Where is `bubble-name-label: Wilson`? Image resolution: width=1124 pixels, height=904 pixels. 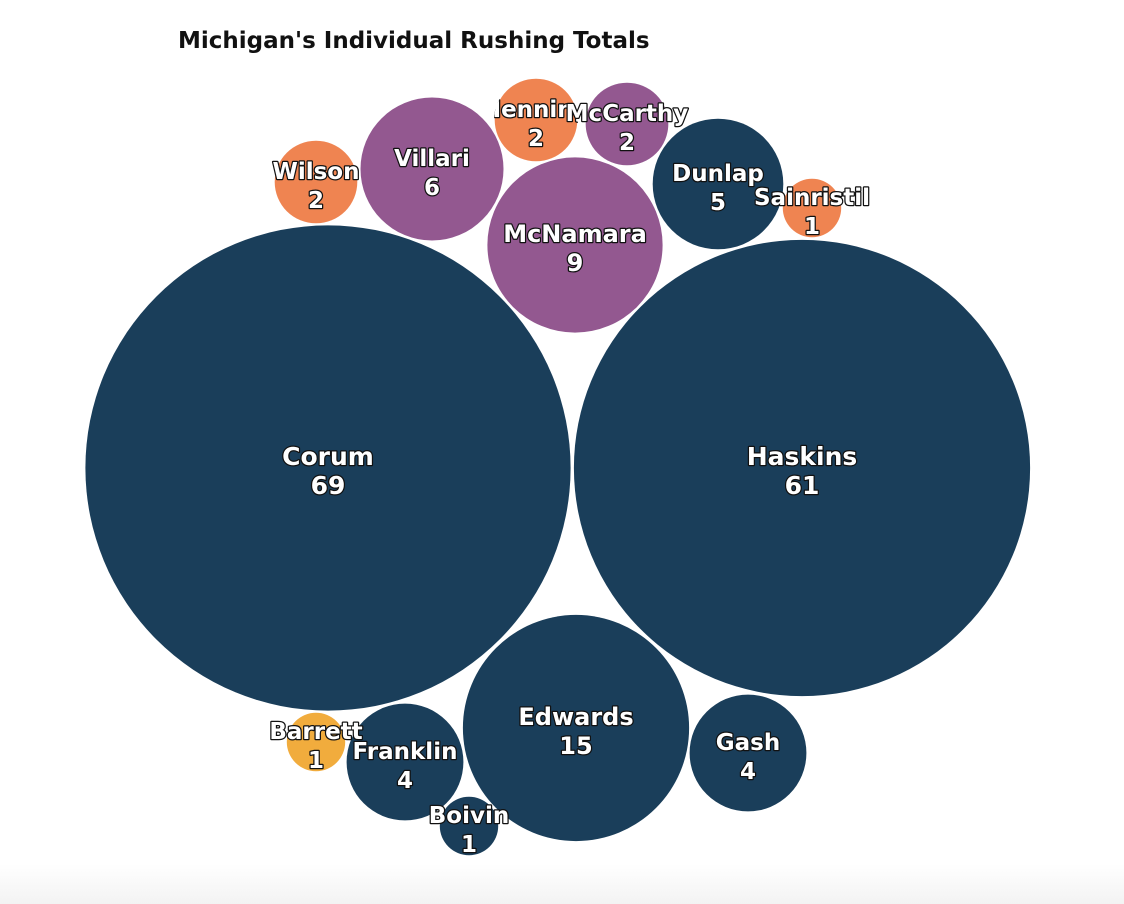 bubble-name-label: Wilson is located at coordinates (315, 172).